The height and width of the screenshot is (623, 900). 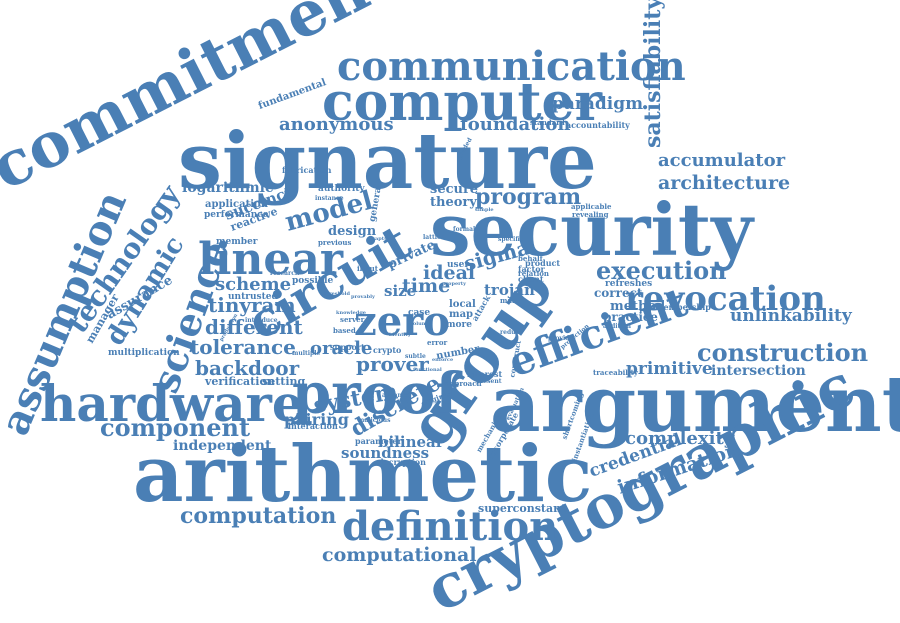 I want to click on word-signature: signature, so click(x=387, y=162).